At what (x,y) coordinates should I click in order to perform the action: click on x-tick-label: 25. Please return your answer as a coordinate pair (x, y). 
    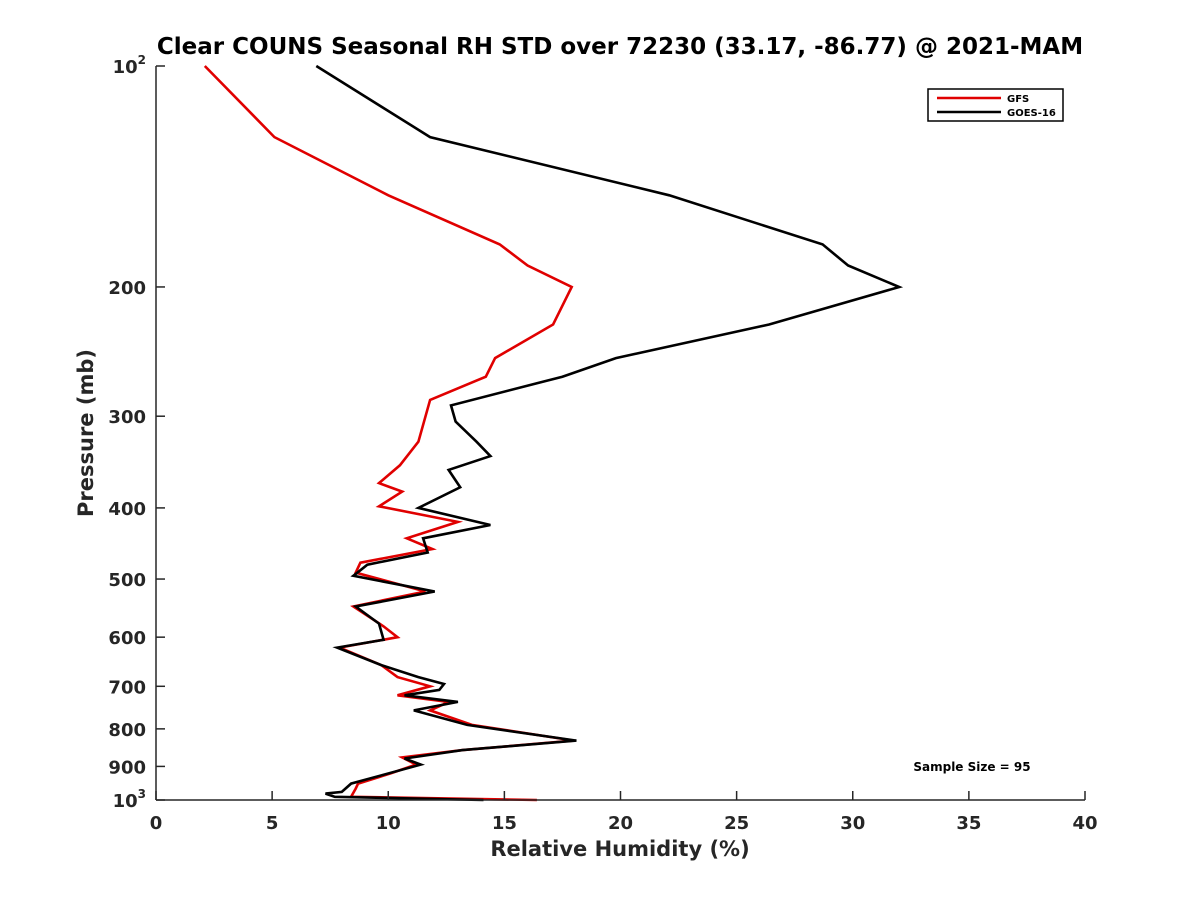
    Looking at the image, I should click on (736, 823).